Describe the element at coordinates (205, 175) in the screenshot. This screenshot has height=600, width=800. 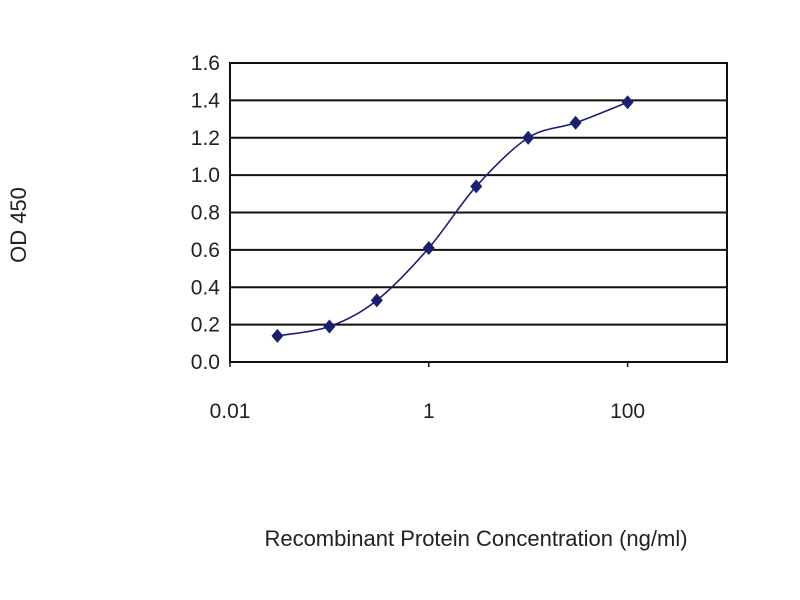
I see `y-tick-label: 1.0` at that location.